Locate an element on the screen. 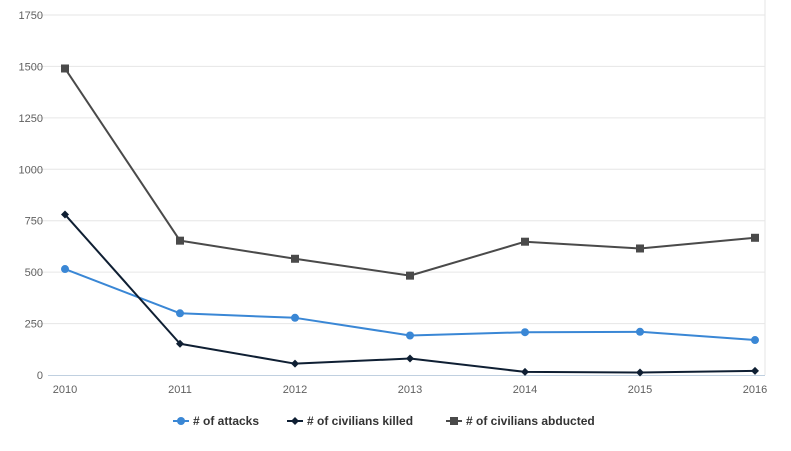  x-axis-labels: 2010 2011 2012 2013 2014 2015 2016 is located at coordinates (410, 390).